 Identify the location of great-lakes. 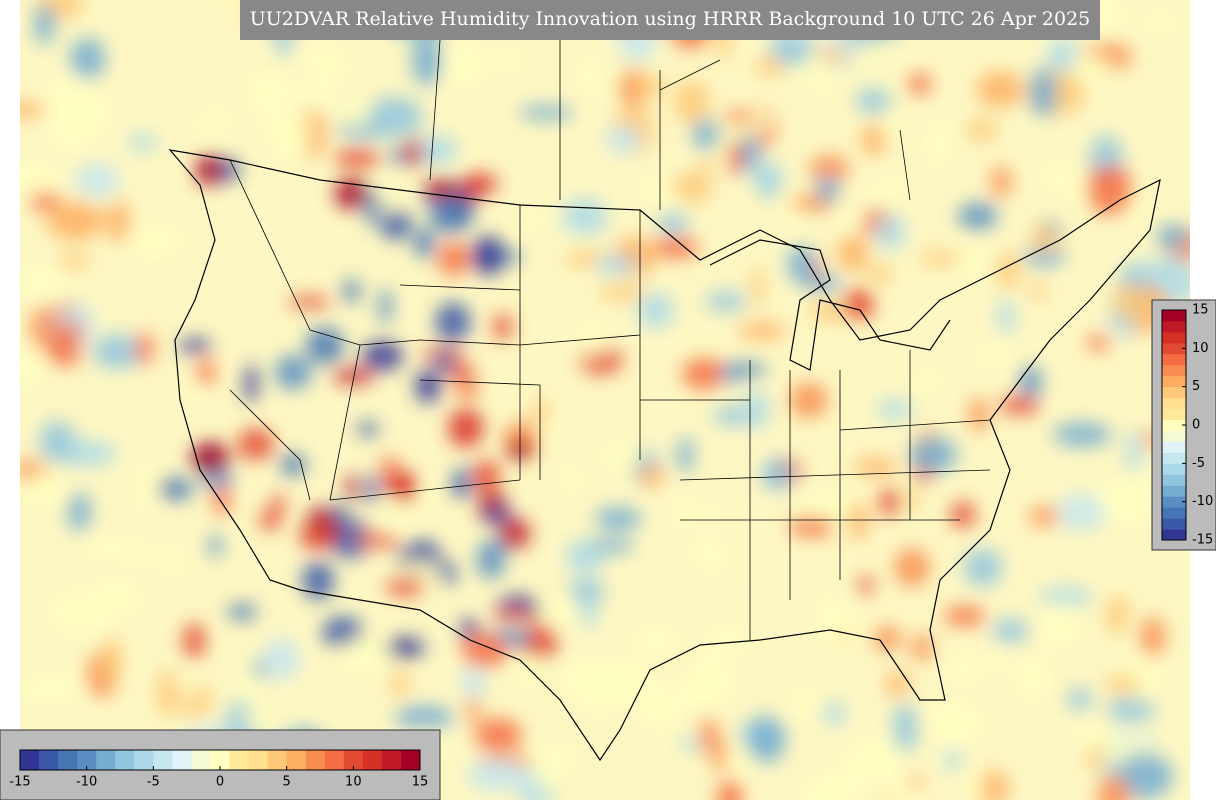
(830, 305).